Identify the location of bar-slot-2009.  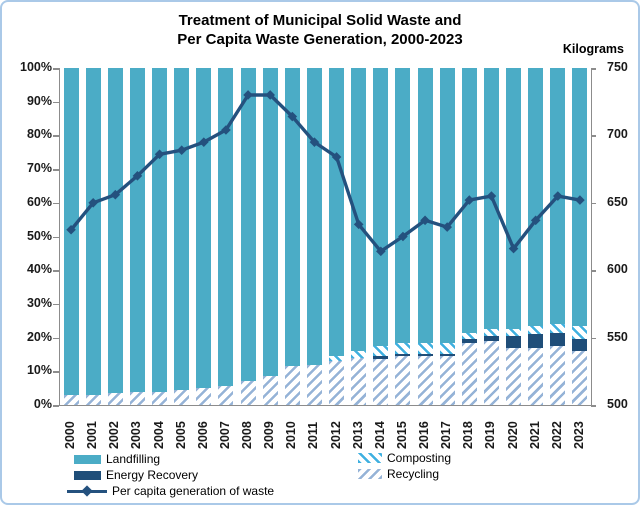
(270, 236).